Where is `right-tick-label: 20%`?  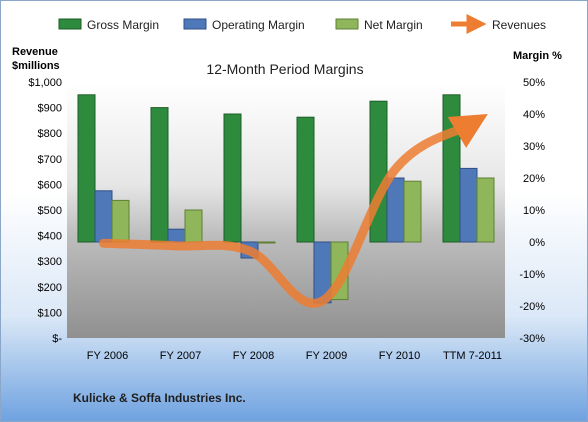
right-tick-label: 20% is located at coordinates (534, 179).